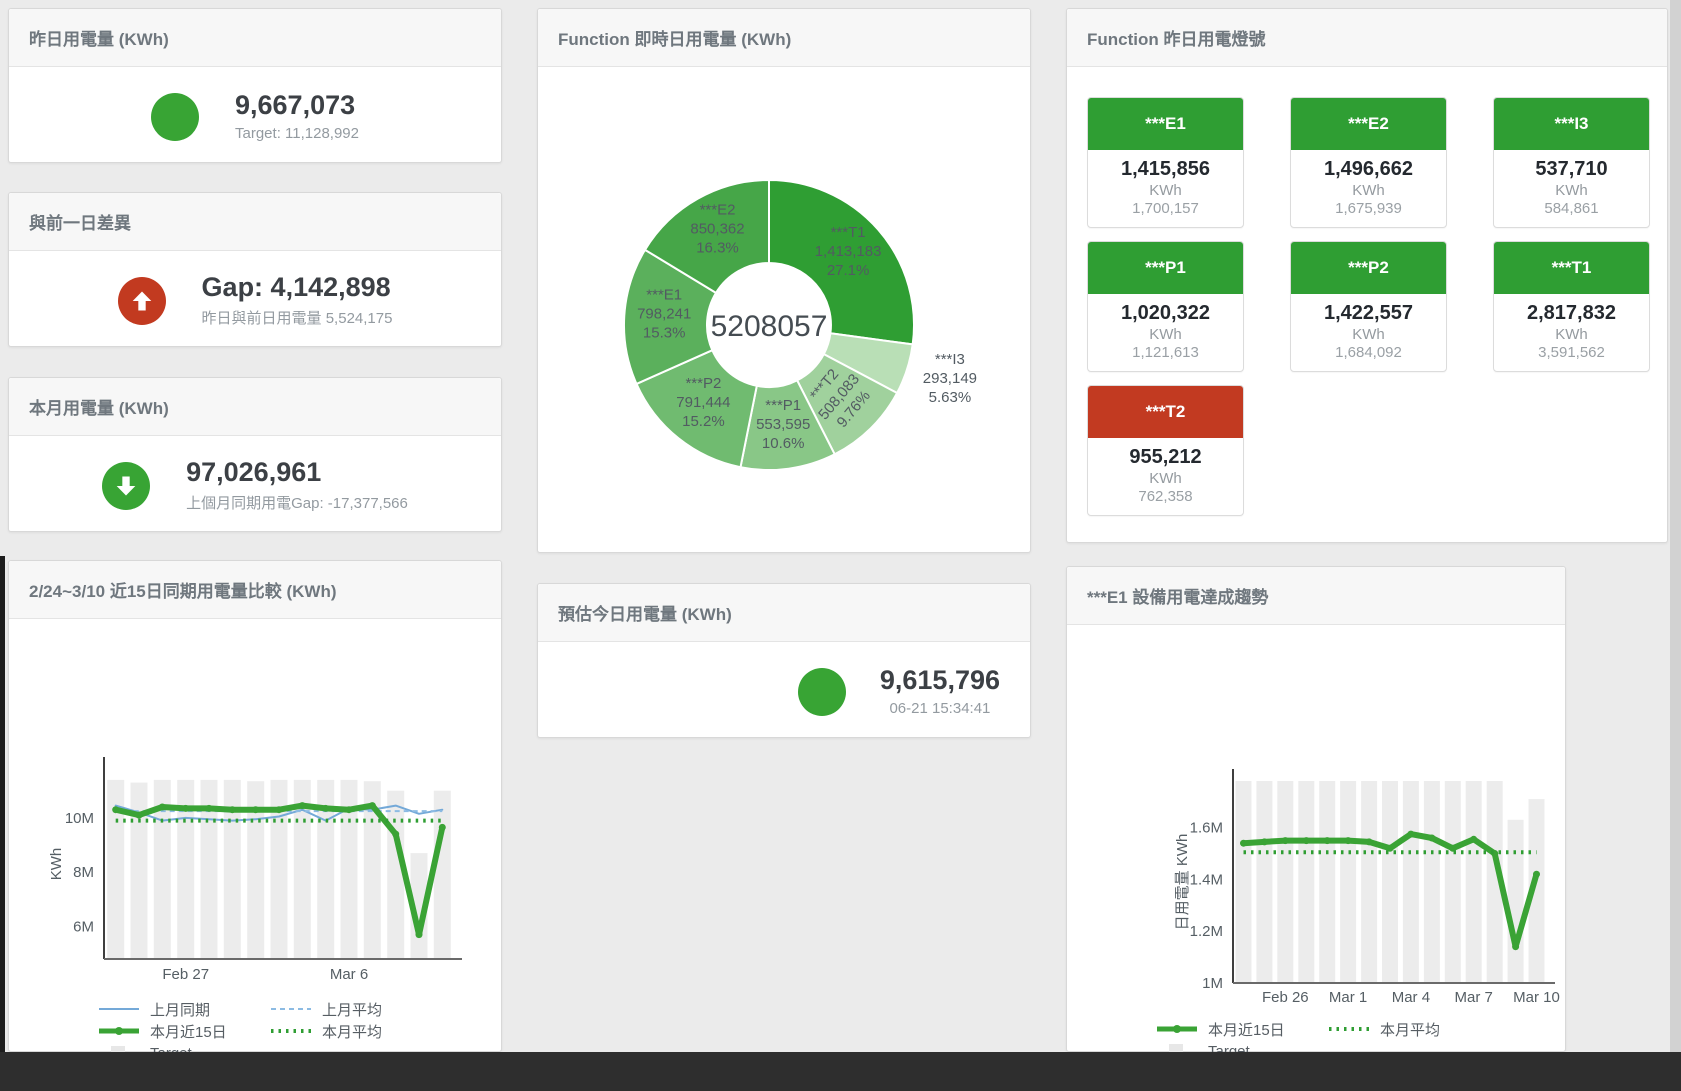 This screenshot has height=1091, width=1681. What do you see at coordinates (297, 116) in the screenshot?
I see `stat-text: 9,667,073 Target: 11,128,992` at bounding box center [297, 116].